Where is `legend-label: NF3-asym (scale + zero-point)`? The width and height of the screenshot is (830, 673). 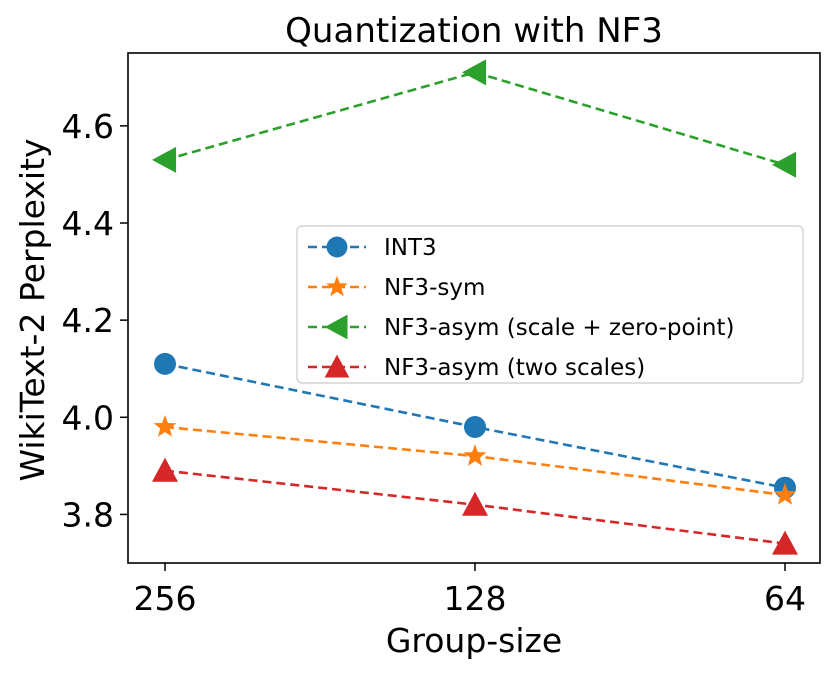 legend-label: NF3-asym (scale + zero-point) is located at coordinates (559, 328).